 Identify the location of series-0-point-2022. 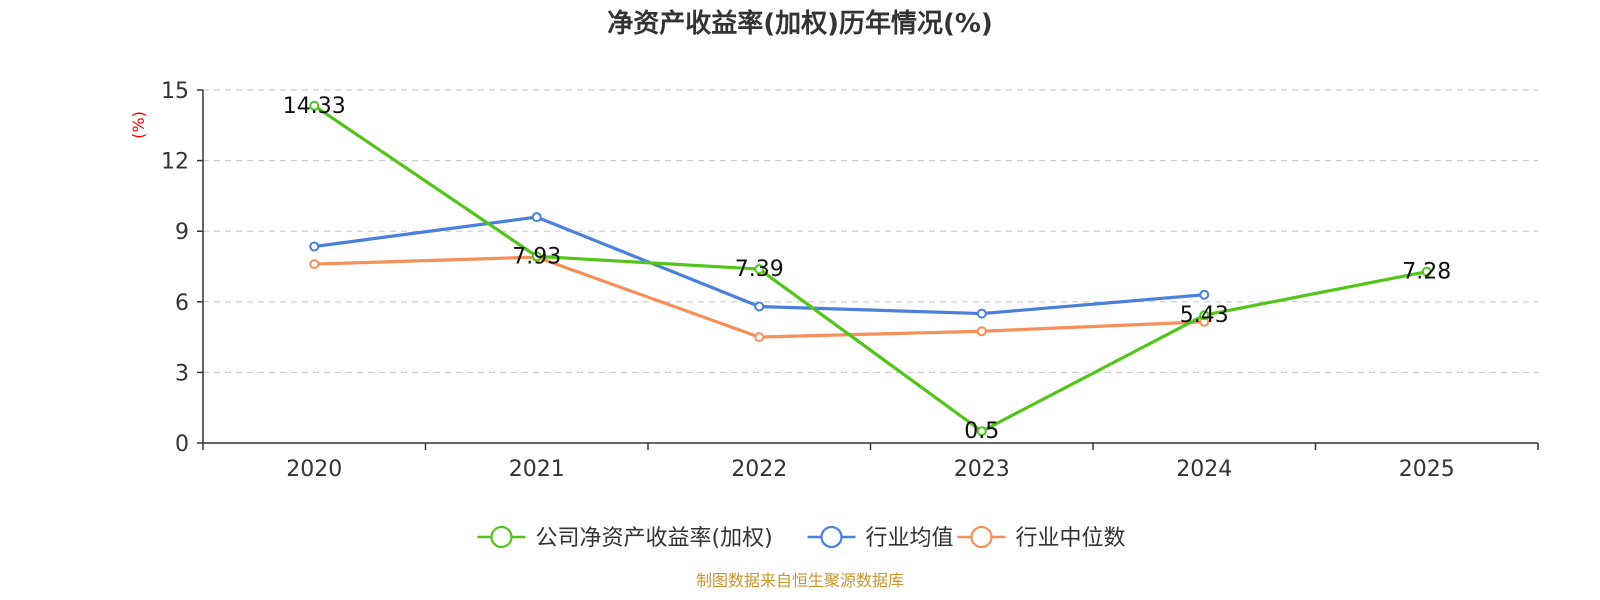
(759, 269).